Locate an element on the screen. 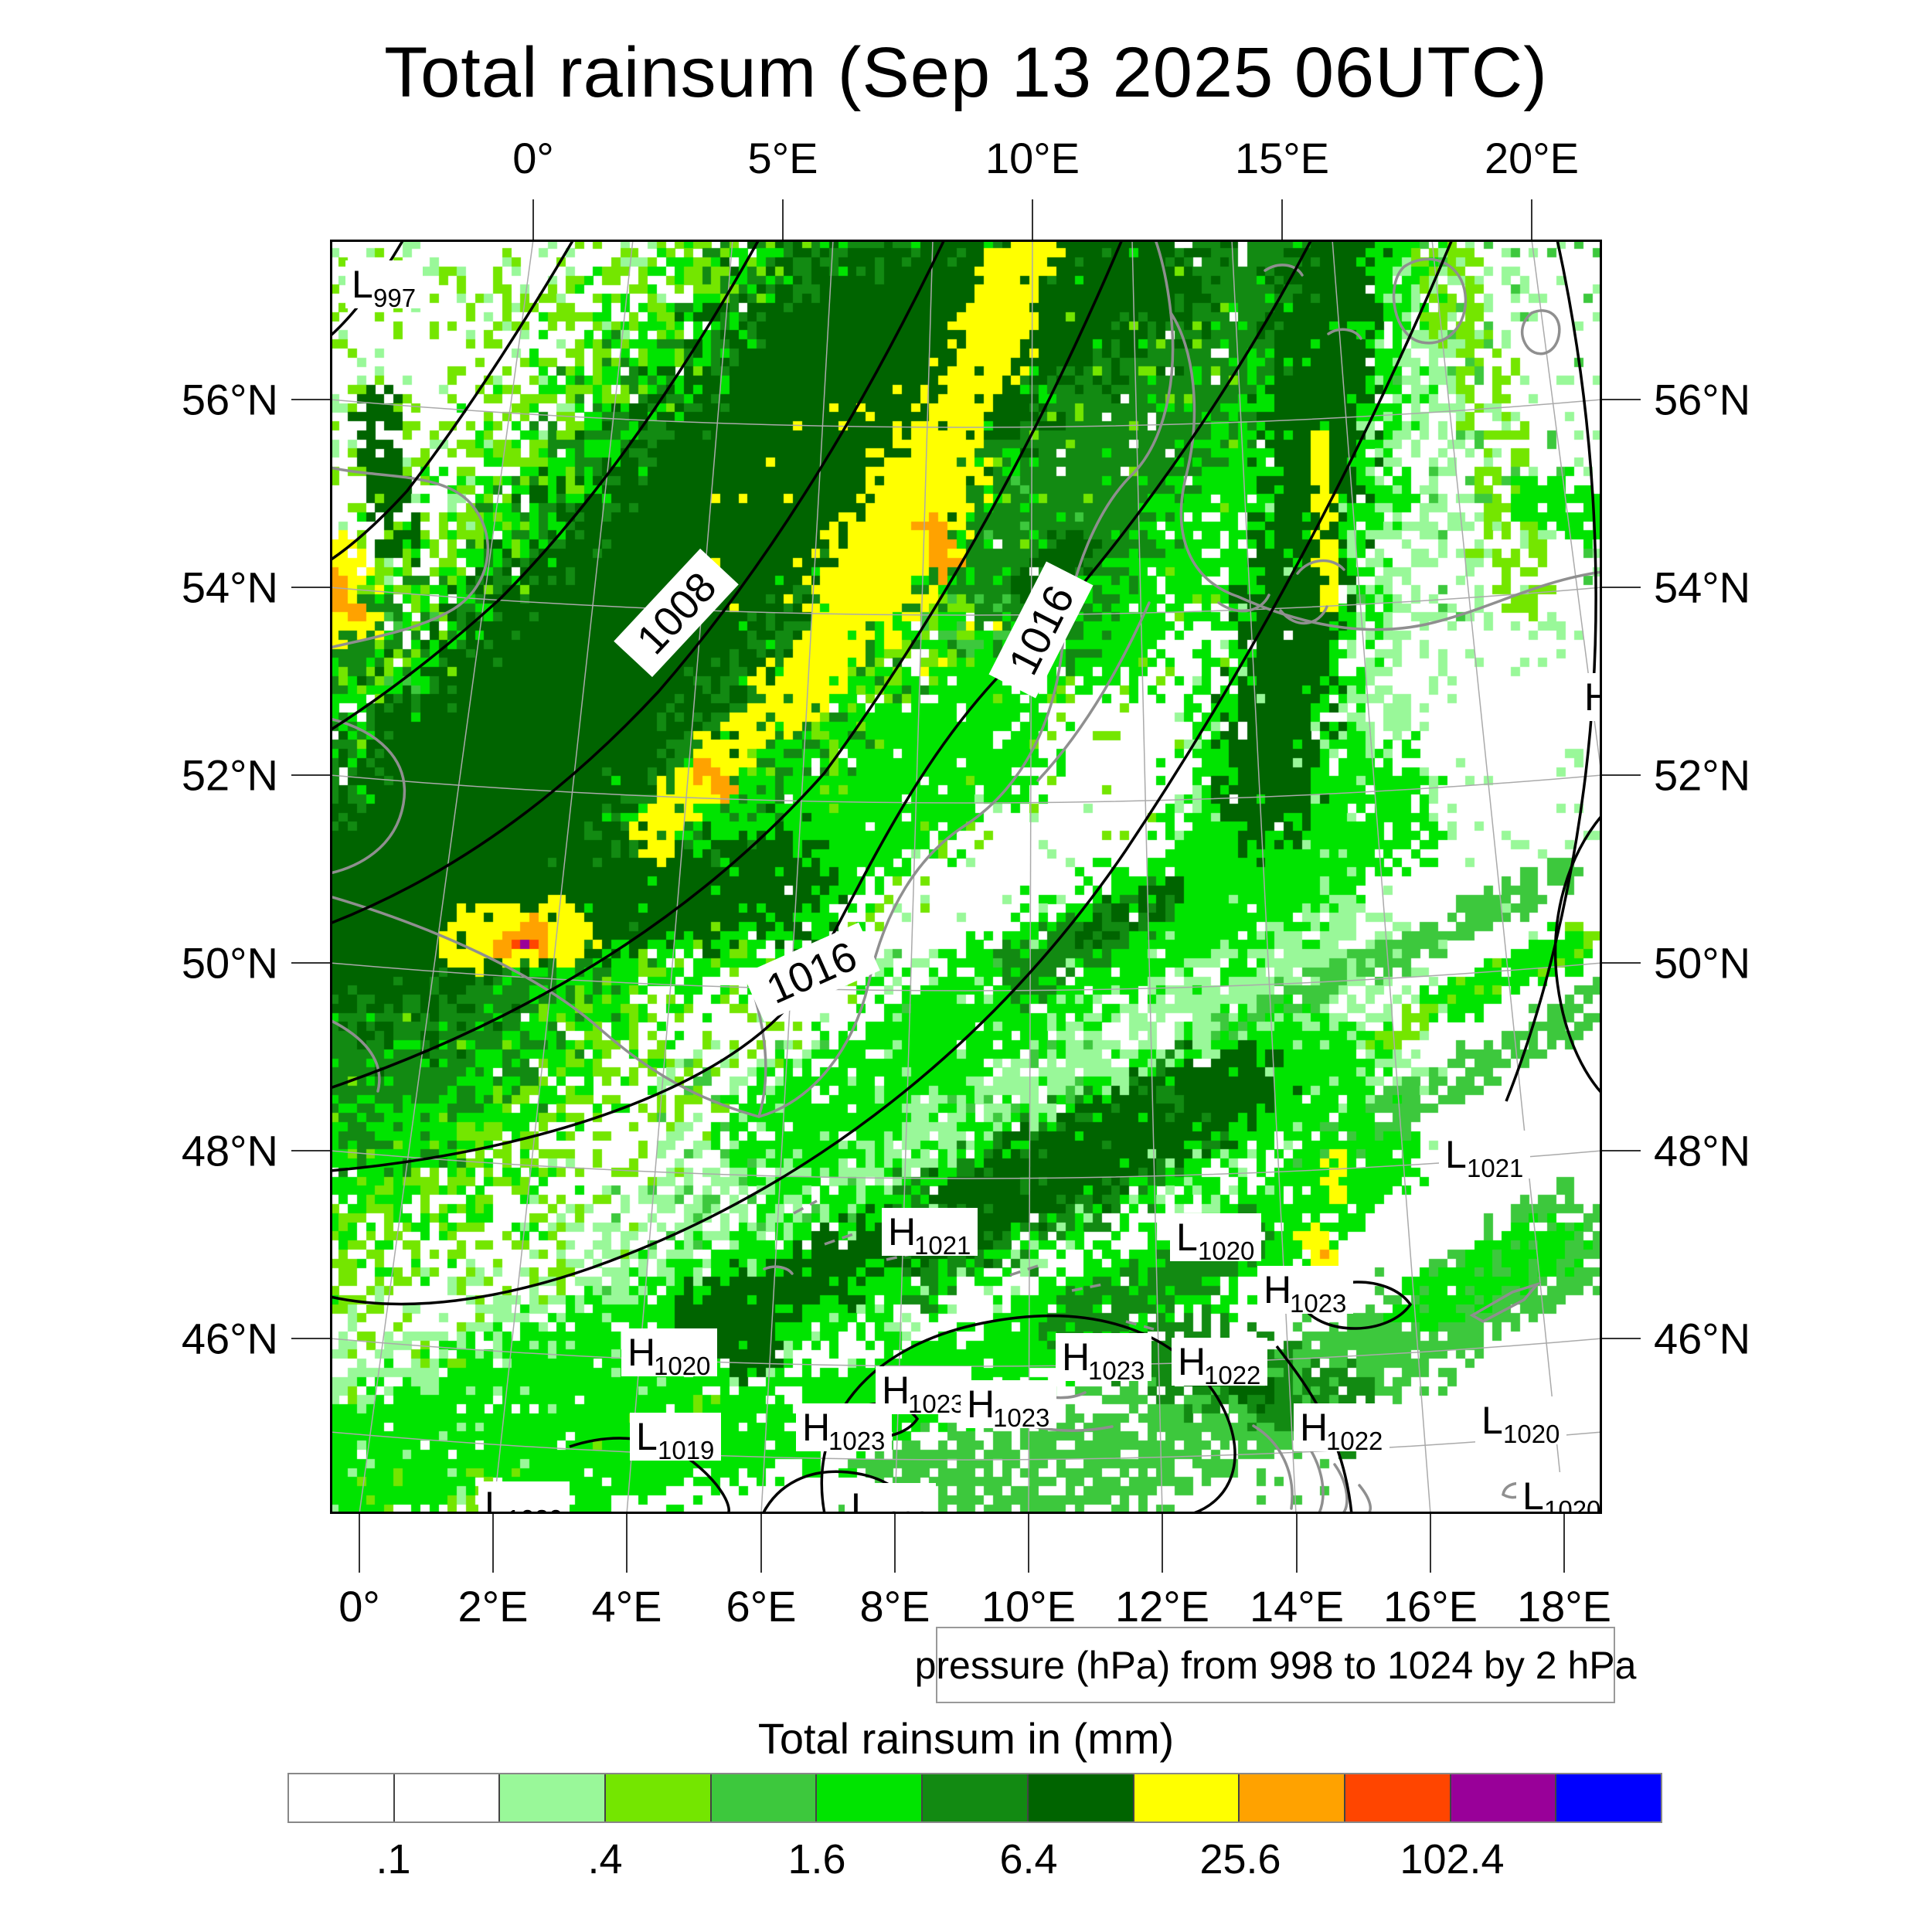  right-axis-label: 52°N is located at coordinates (1702, 775).